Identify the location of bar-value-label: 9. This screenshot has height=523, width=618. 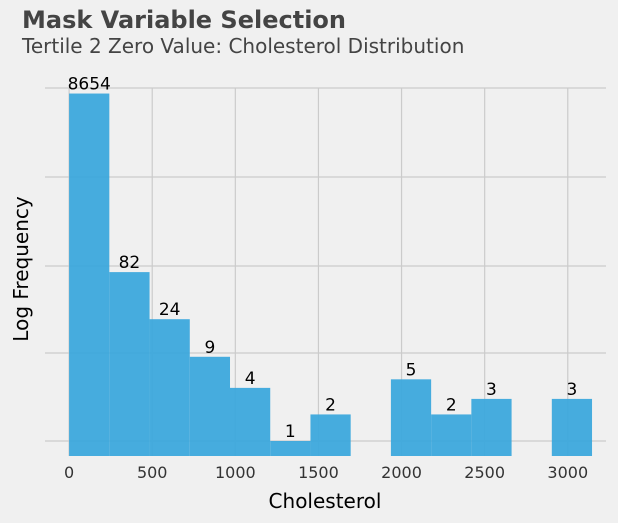
(209, 348).